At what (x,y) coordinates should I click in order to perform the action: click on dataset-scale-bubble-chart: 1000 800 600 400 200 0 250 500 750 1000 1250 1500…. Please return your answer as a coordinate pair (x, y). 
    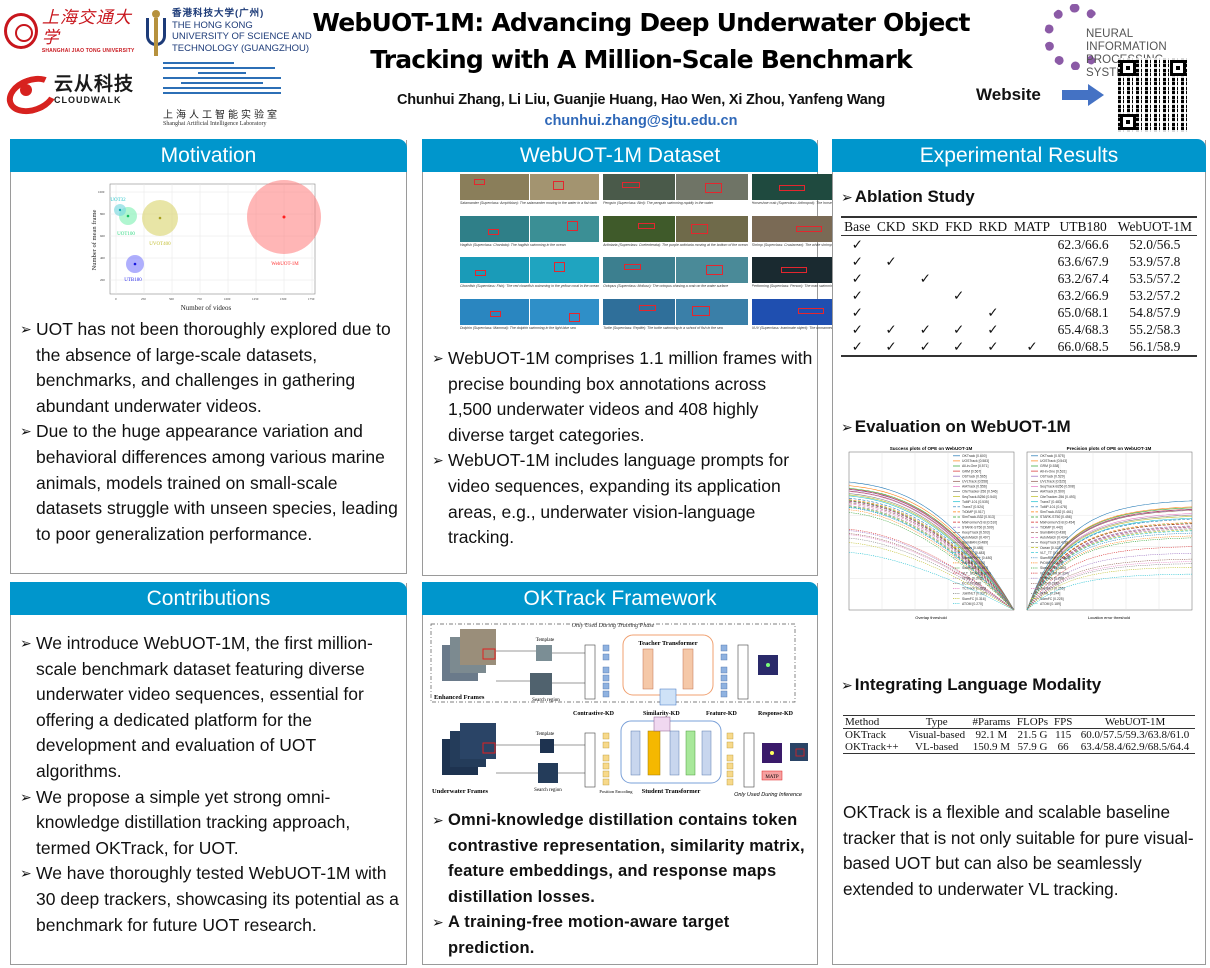
    Looking at the image, I should click on (206, 246).